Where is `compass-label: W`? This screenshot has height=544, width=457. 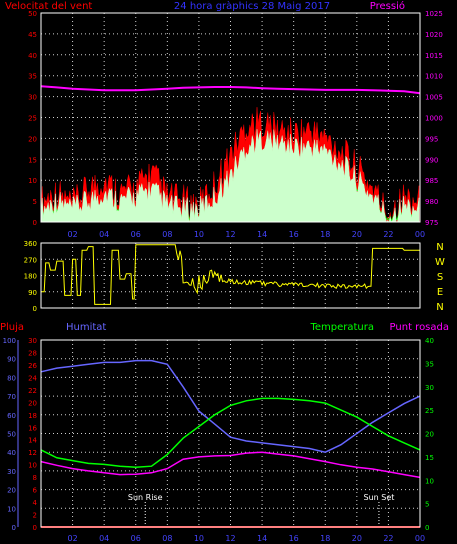
compass-label: W is located at coordinates (440, 262).